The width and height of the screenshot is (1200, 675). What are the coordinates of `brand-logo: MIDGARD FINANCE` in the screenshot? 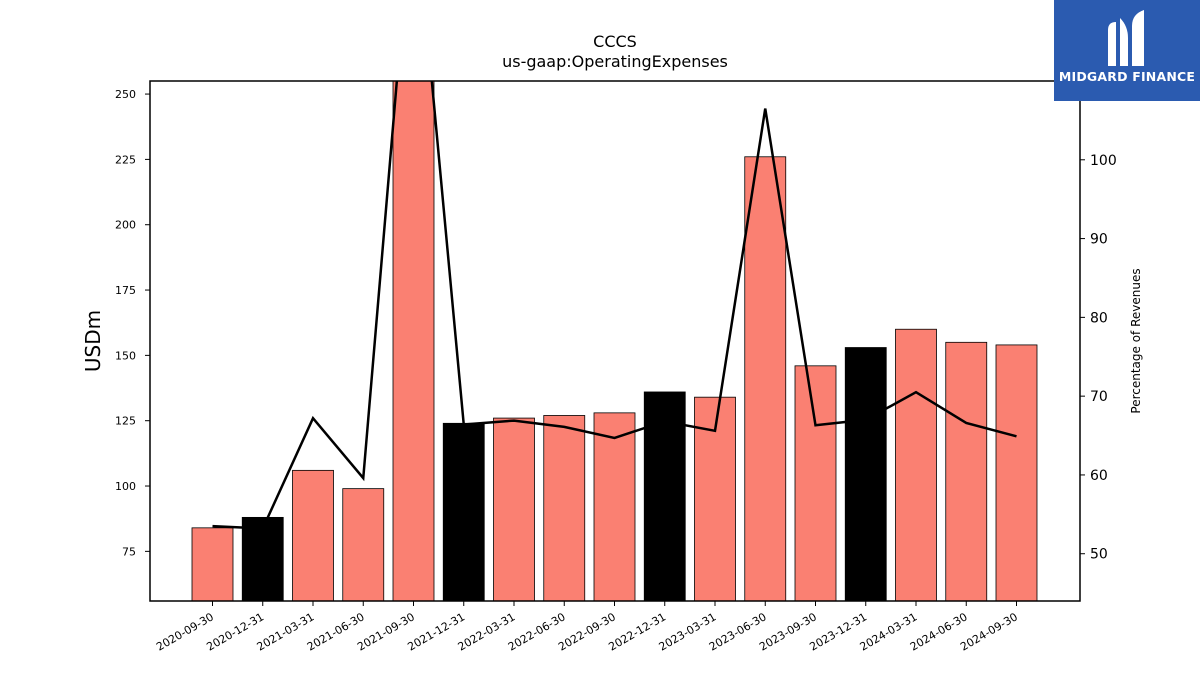 It's located at (1127, 50).